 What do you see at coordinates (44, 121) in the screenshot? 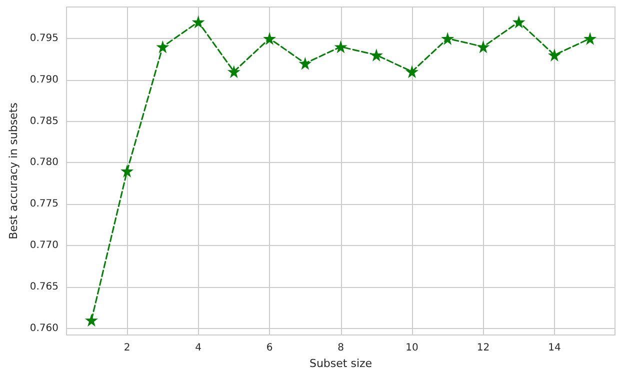
I see `y-tick-label: 0.785` at bounding box center [44, 121].